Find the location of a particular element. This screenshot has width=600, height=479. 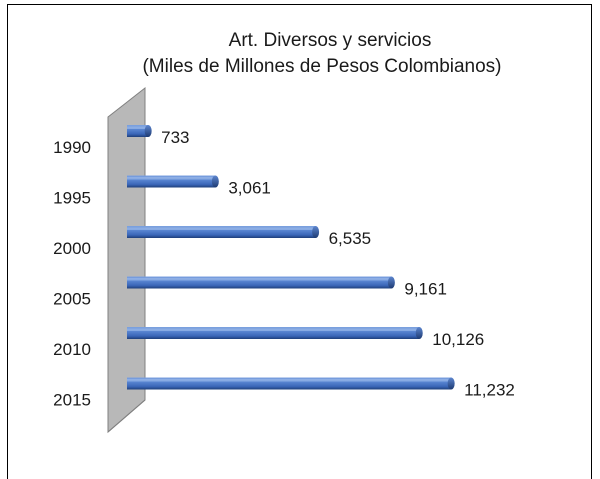

chart-floor-edge is located at coordinates (126, 416).